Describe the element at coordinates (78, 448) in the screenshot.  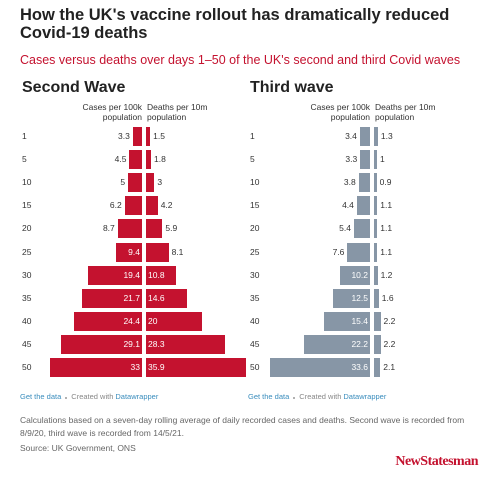
I see `source: Source: UK Government, ONS` at that location.